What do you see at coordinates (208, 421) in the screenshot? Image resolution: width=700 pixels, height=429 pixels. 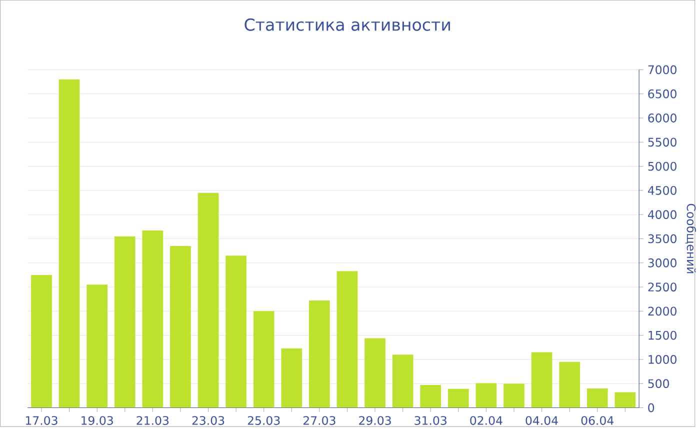 I see `x-tick-label: 23.03` at bounding box center [208, 421].